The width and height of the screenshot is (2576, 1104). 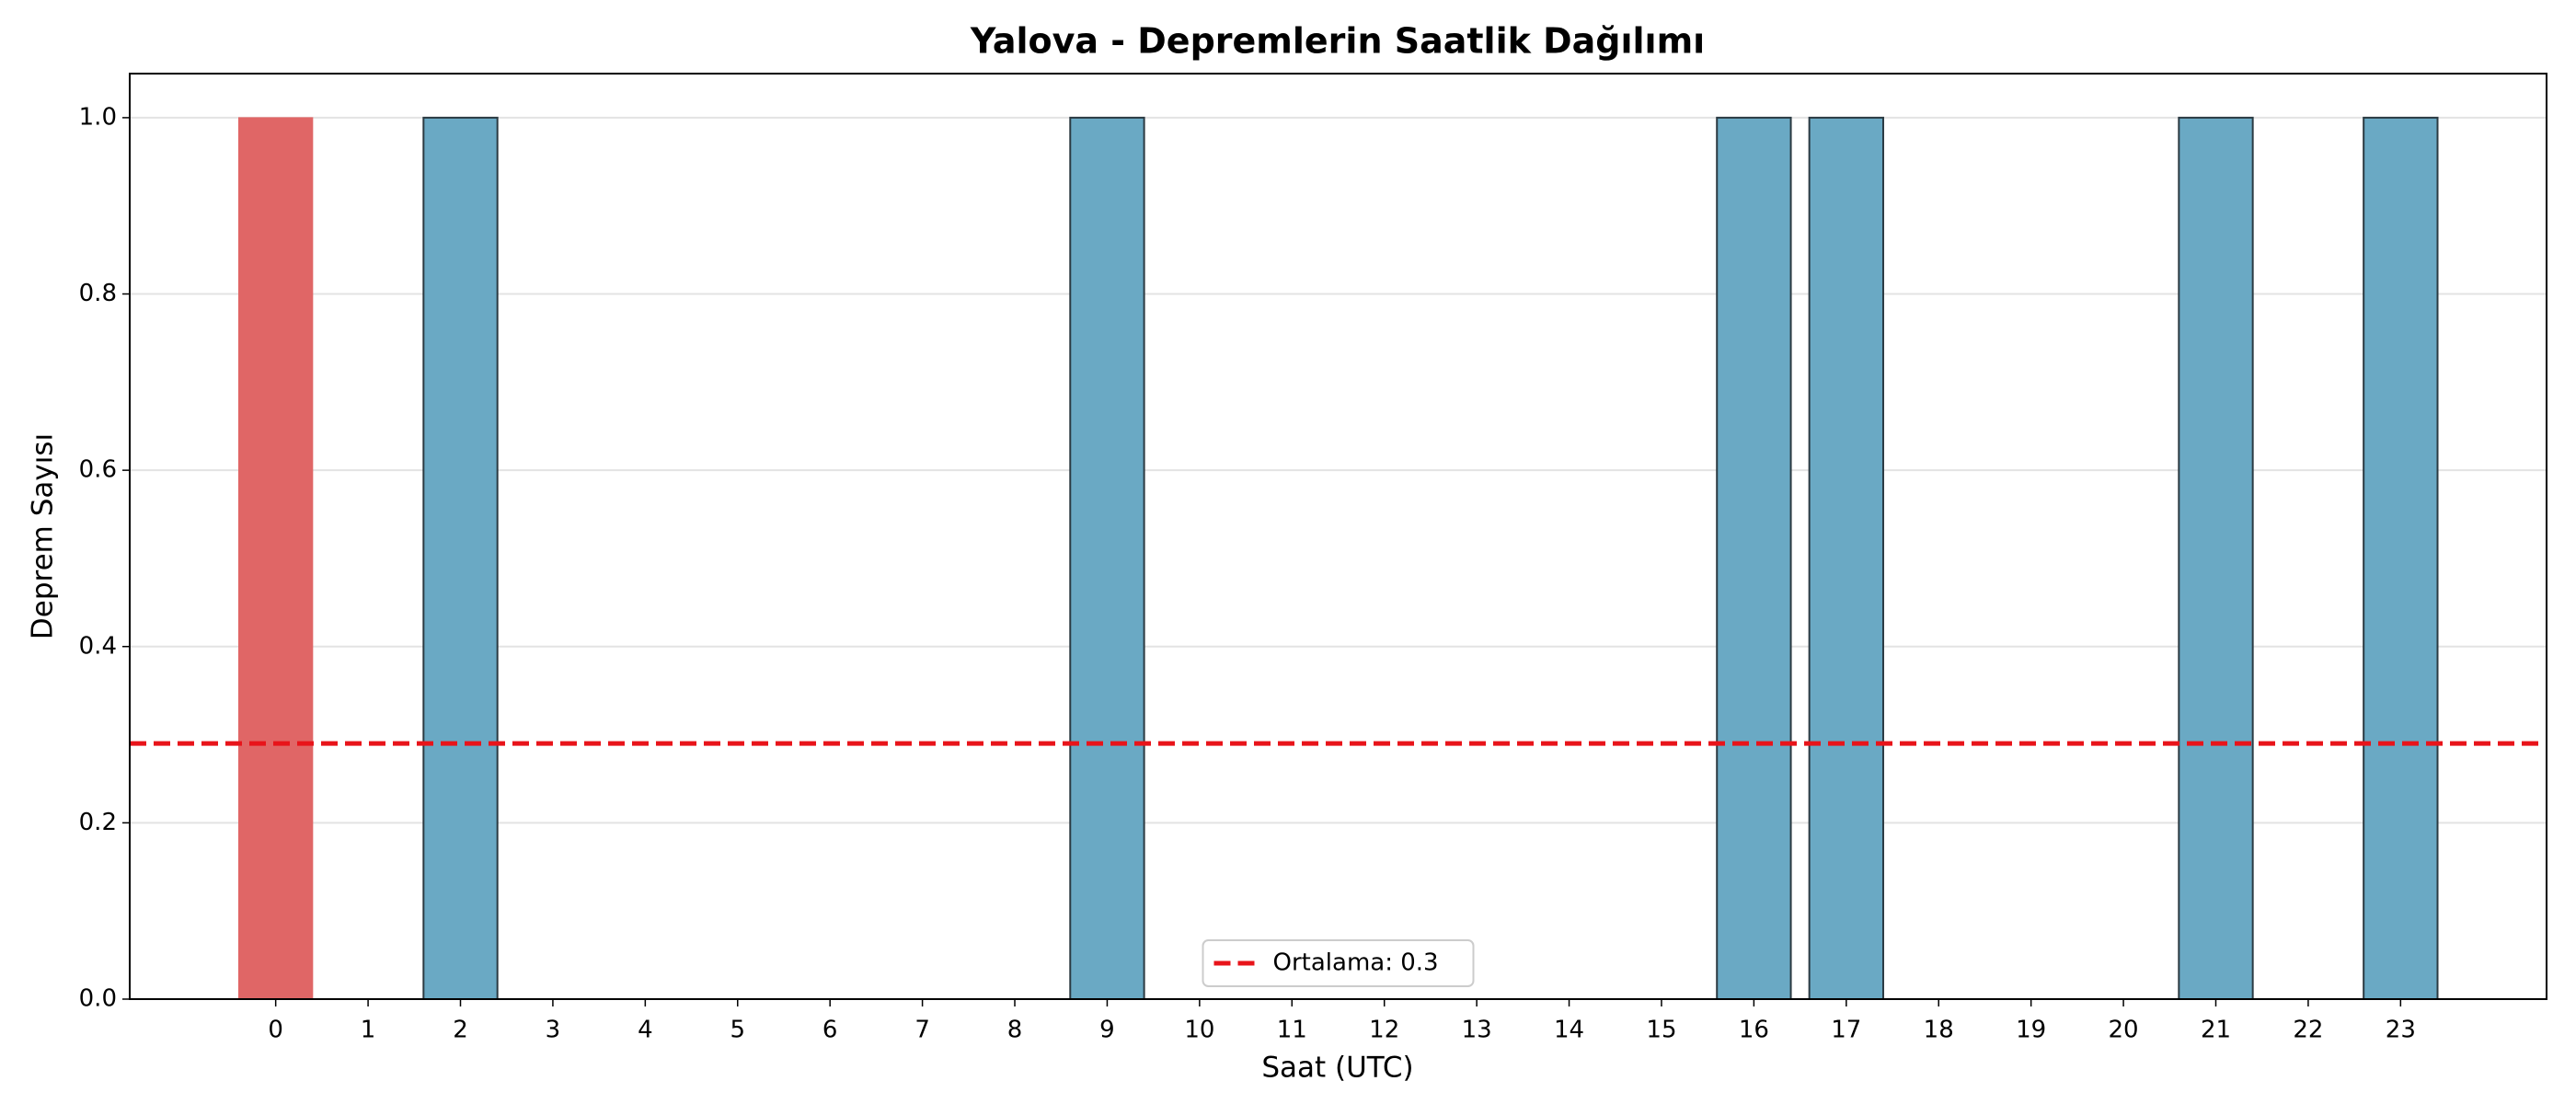 What do you see at coordinates (1846, 1030) in the screenshot?
I see `x-tick-label: 17` at bounding box center [1846, 1030].